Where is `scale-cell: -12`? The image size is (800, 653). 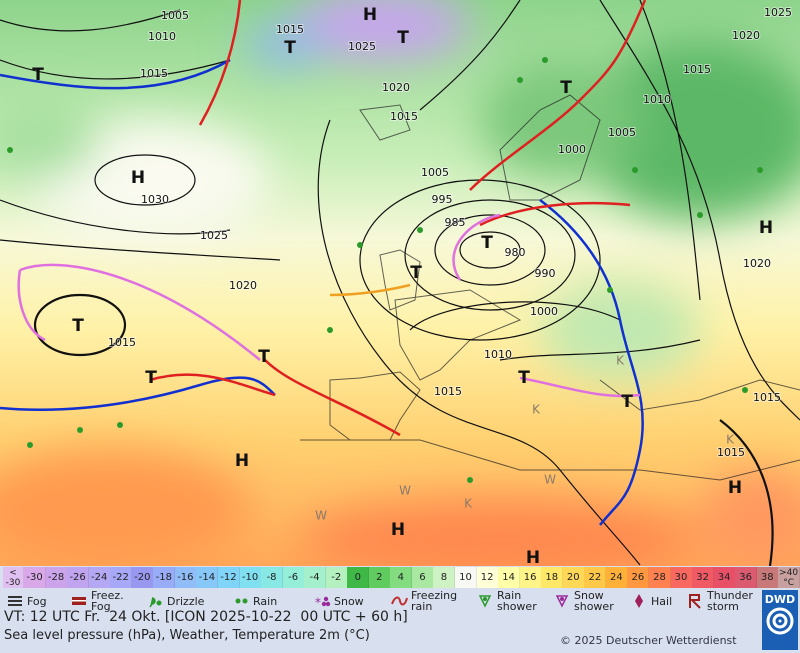 scale-cell: -12 is located at coordinates (228, 577).